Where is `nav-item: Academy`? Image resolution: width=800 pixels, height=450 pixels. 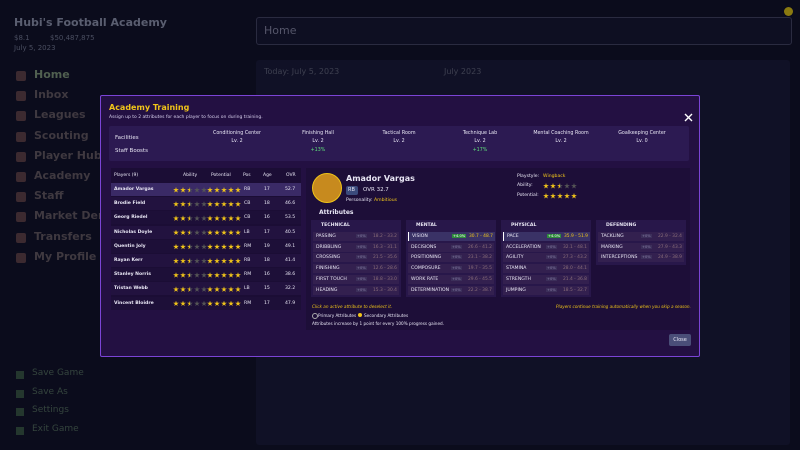
nav-item: Academy is located at coordinates (62, 175).